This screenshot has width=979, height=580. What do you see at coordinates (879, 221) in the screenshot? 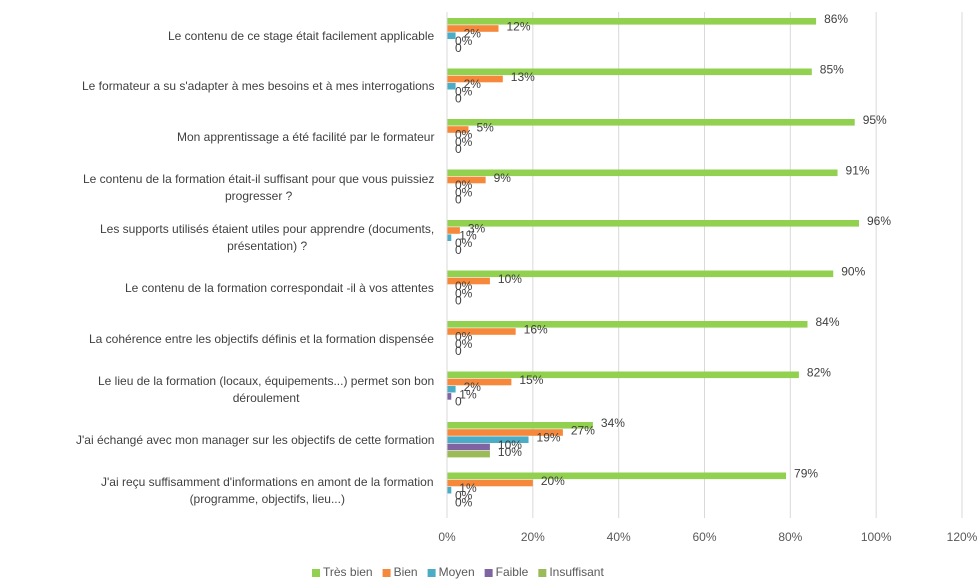
I see `data-label: 96%` at bounding box center [879, 221].